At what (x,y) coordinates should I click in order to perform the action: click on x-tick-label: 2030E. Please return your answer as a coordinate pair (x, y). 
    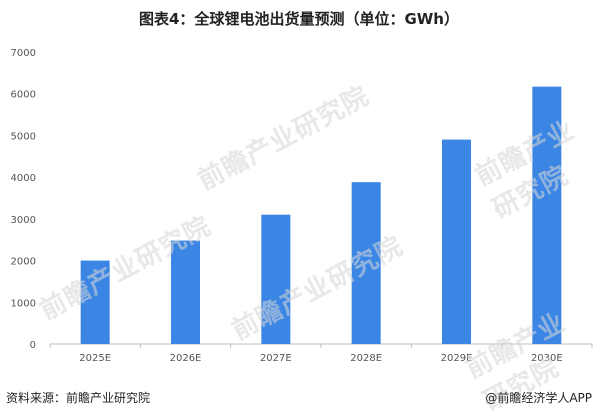
    Looking at the image, I should click on (547, 358).